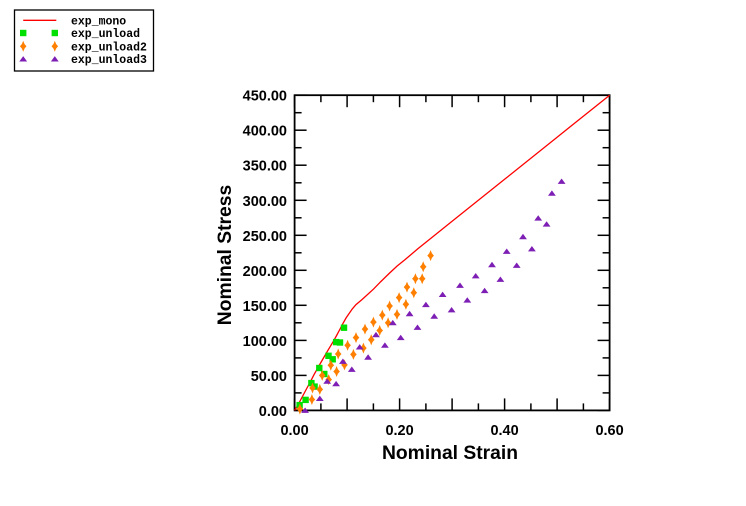 The image size is (746, 506). Describe the element at coordinates (504, 431) in the screenshot. I see `svg-text: 0.40` at that location.